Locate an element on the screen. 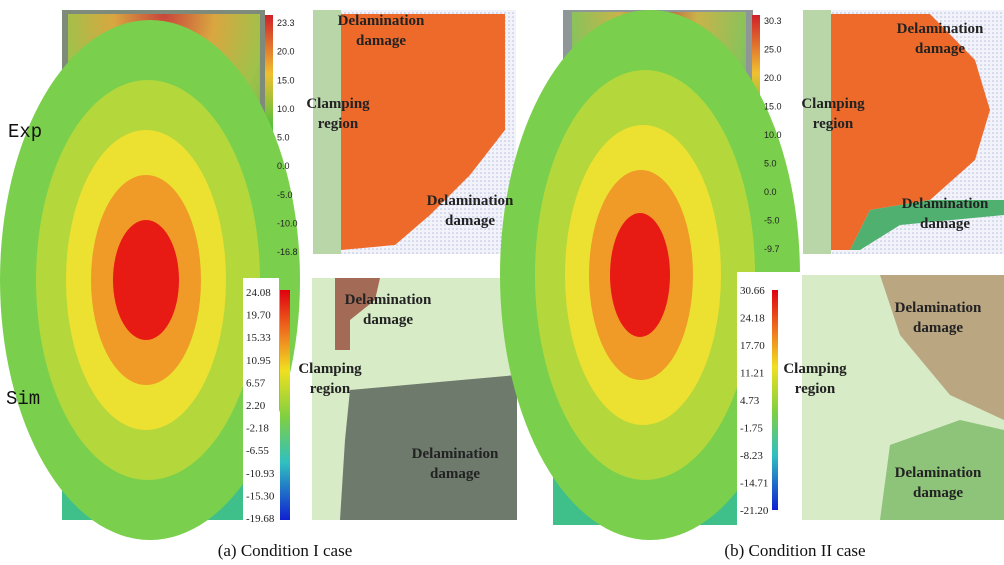  colorbar-tick: 19.70 is located at coordinates (258, 316).